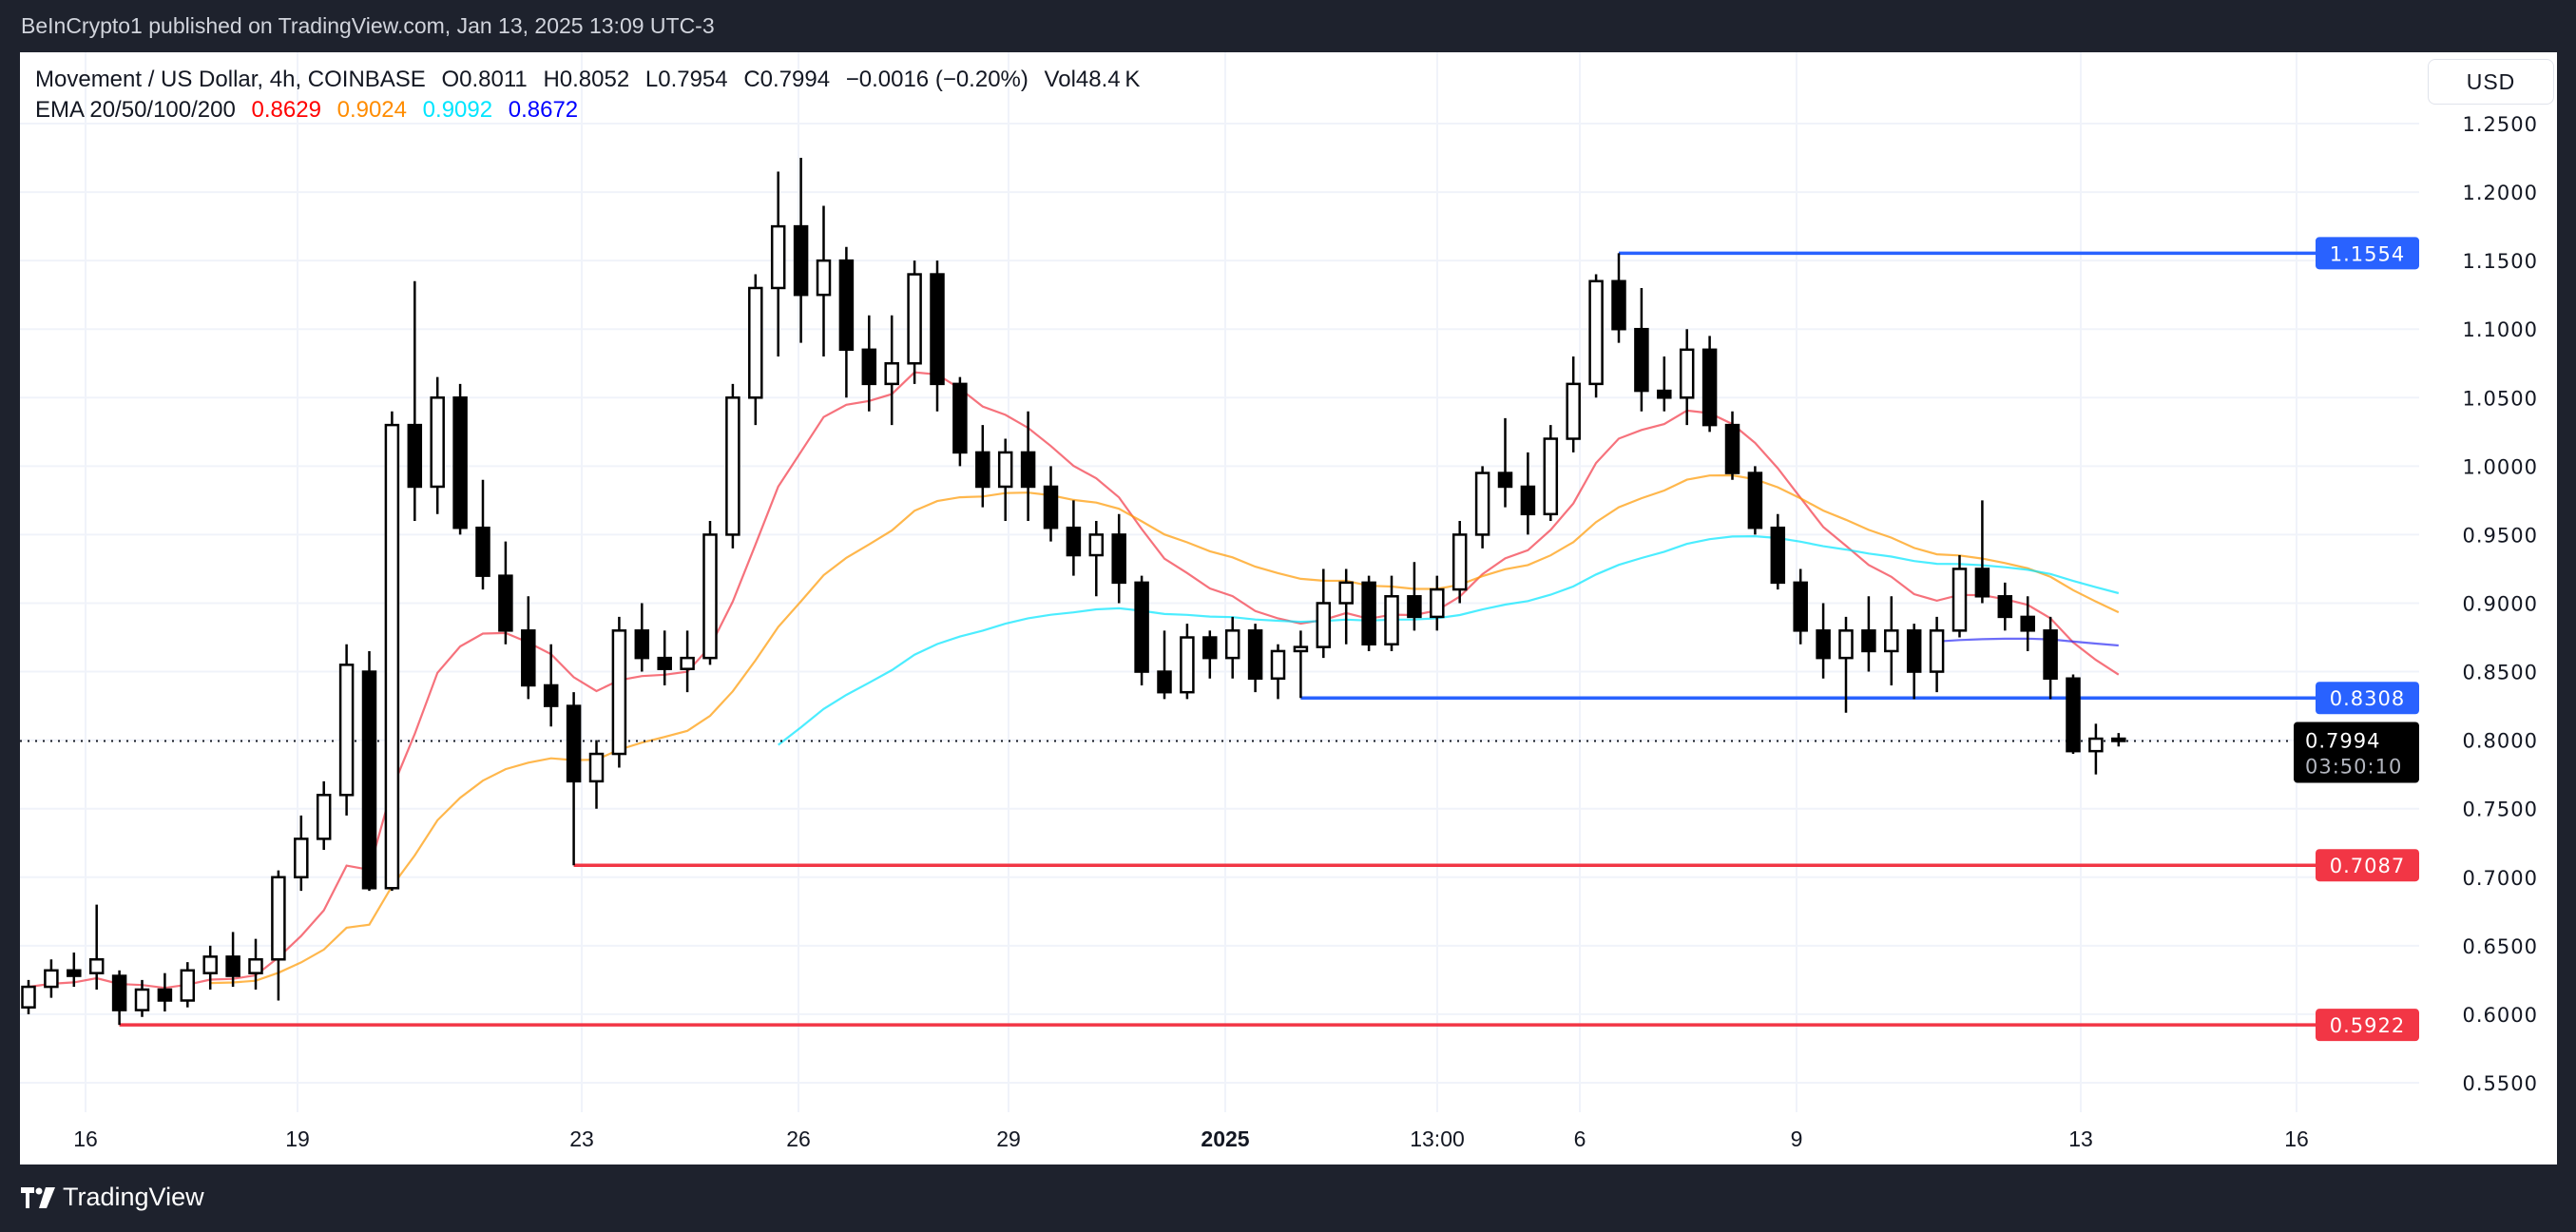 This screenshot has width=2576, height=1232. Describe the element at coordinates (85, 1138) in the screenshot. I see `time-axis-label: 16` at that location.